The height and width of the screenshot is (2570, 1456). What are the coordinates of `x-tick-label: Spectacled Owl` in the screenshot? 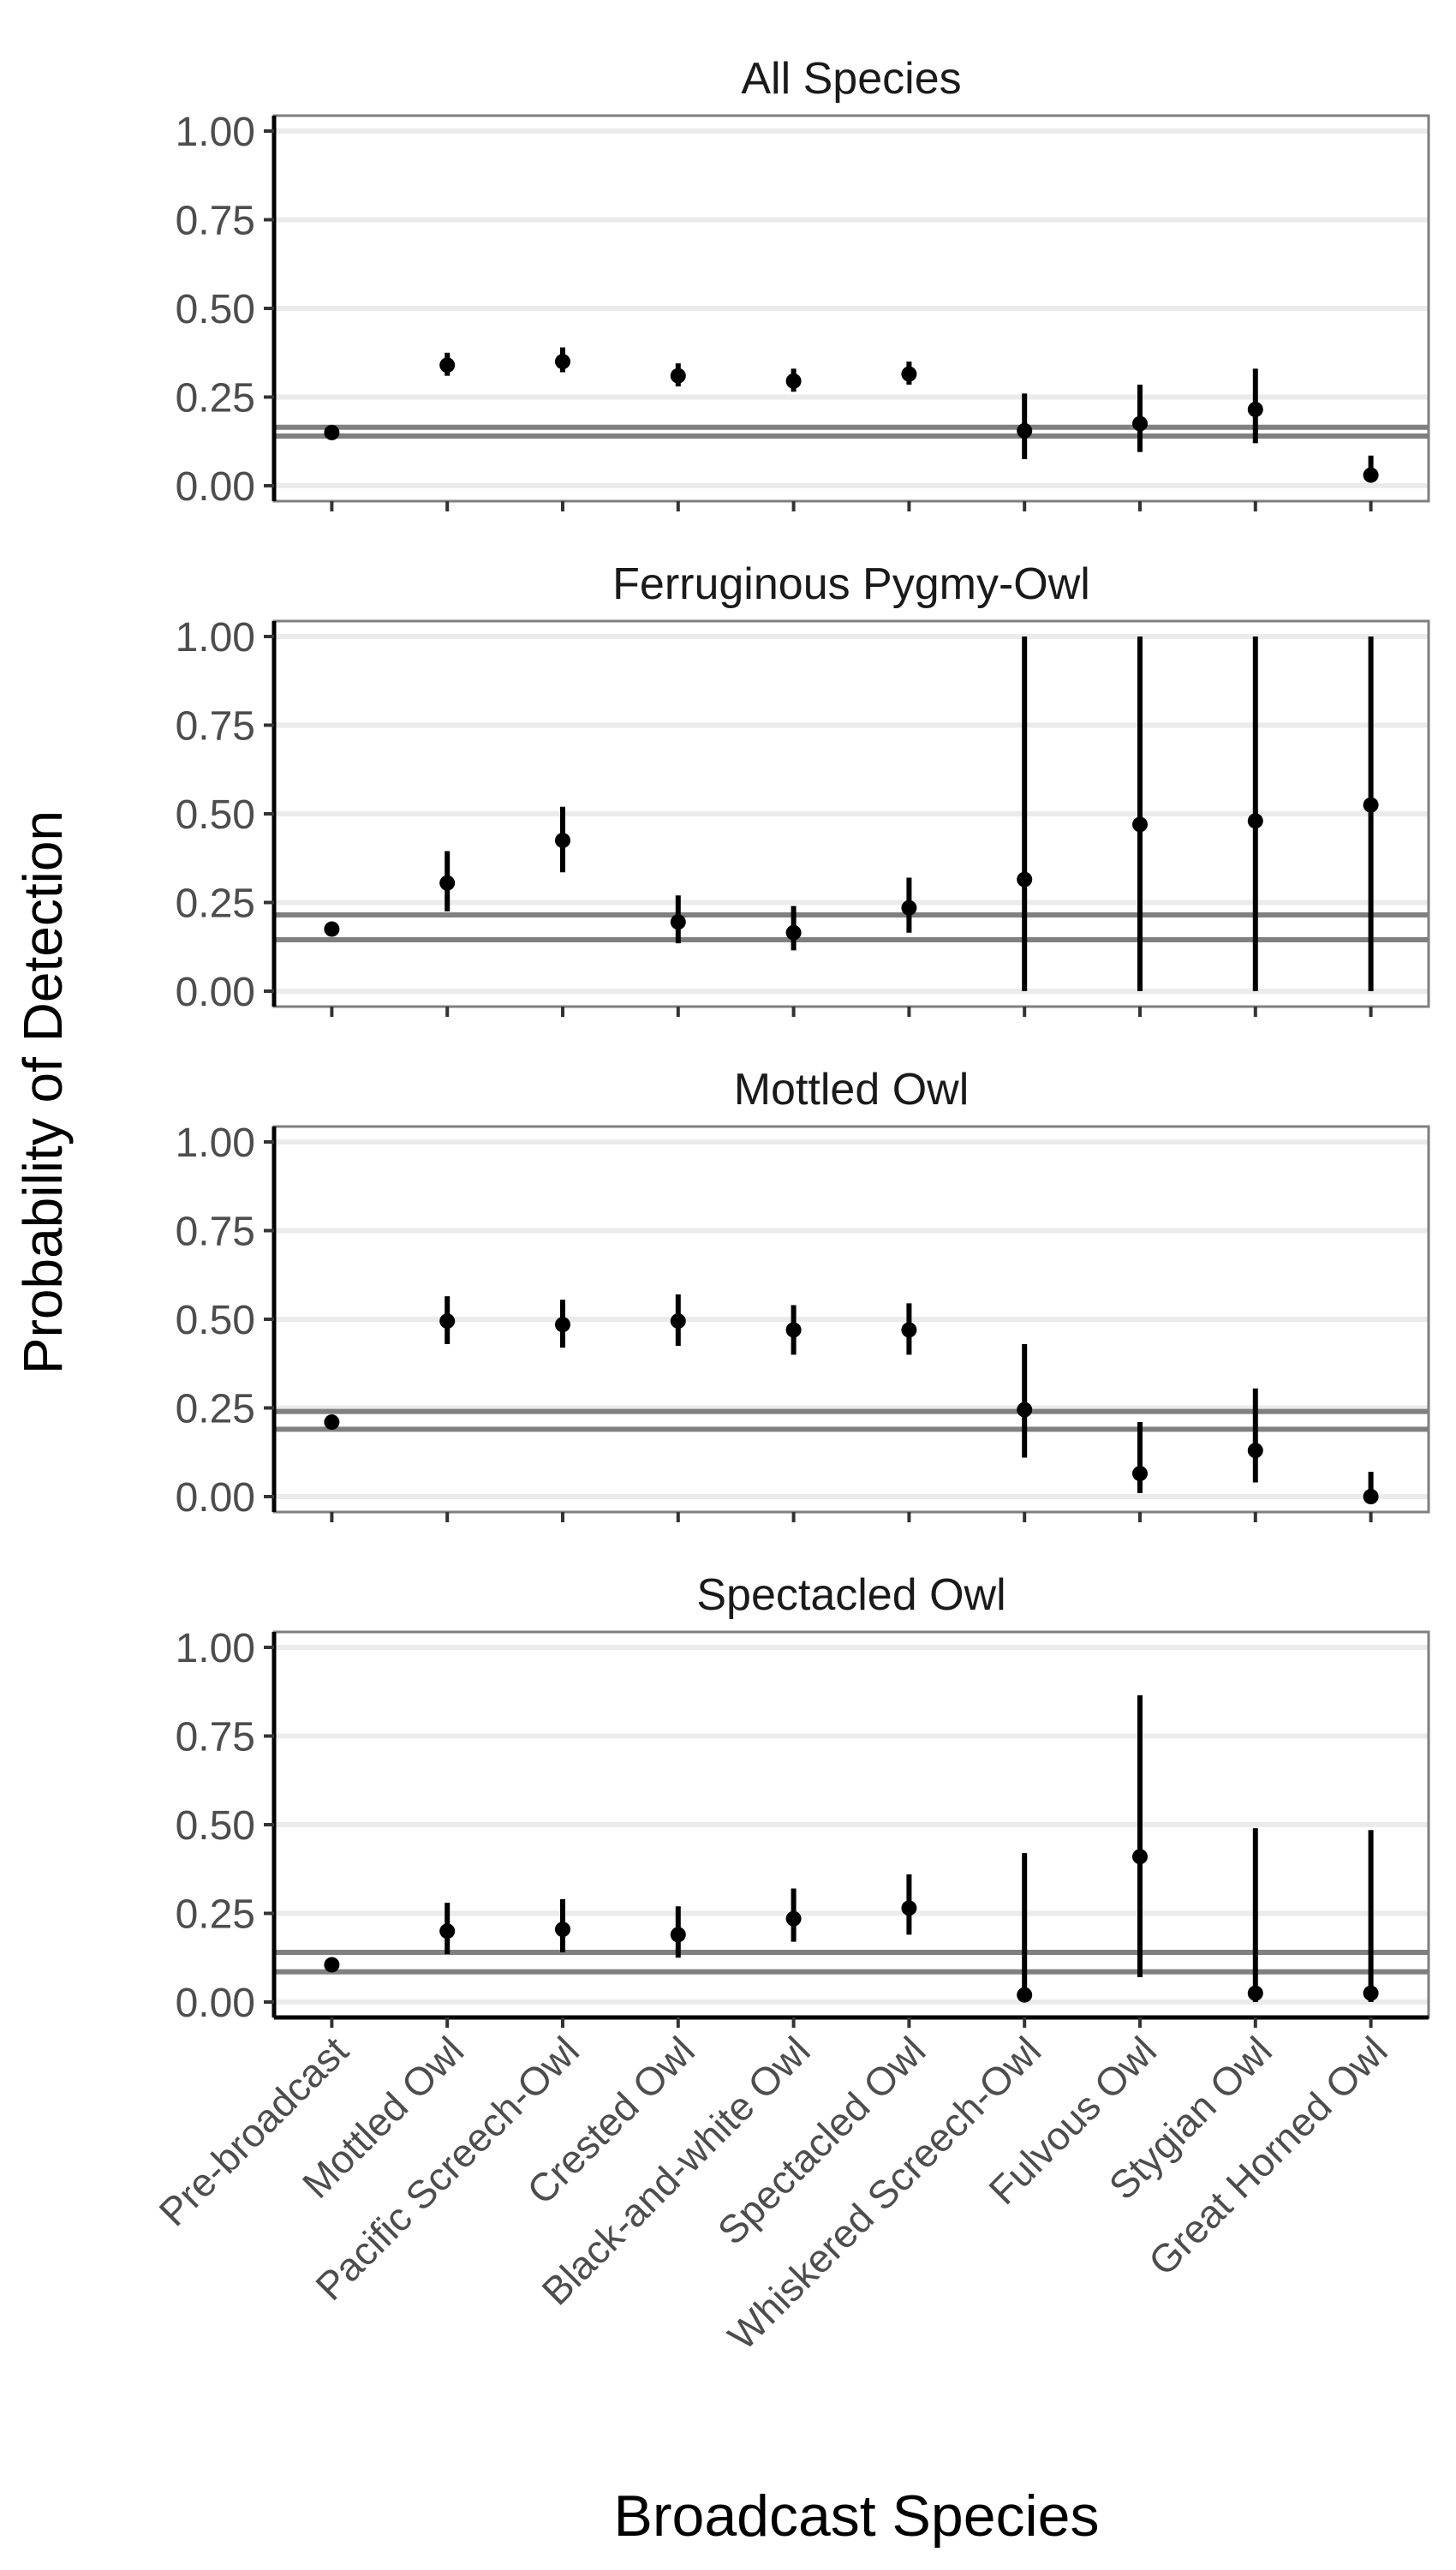 It's located at (821, 2140).